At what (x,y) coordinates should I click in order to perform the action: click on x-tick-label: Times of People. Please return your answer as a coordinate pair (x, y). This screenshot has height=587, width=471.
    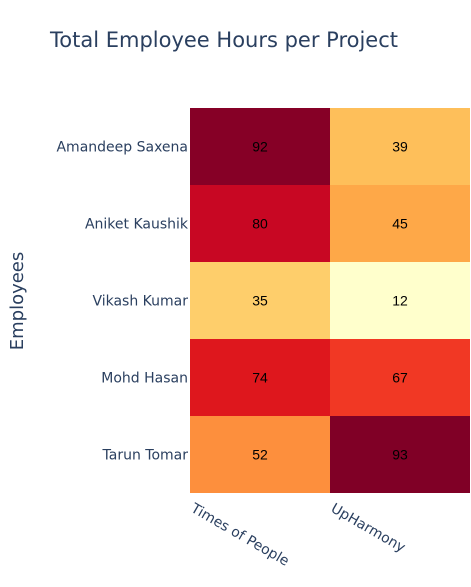
    Looking at the image, I should click on (239, 535).